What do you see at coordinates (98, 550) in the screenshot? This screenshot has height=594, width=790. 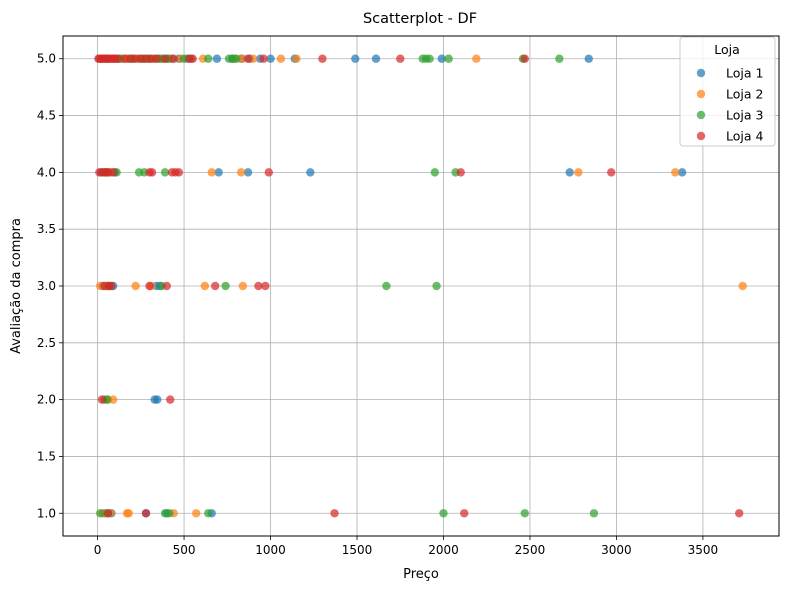 I see `x-tick-label: 0` at bounding box center [98, 550].